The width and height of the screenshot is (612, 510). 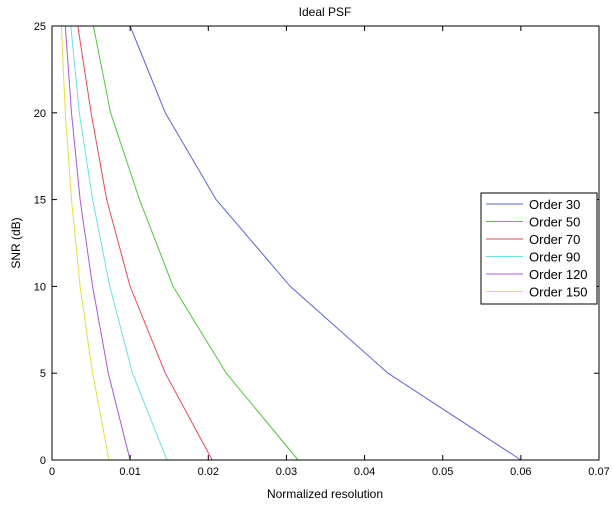 What do you see at coordinates (40, 27) in the screenshot?
I see `y-tick-label: 25` at bounding box center [40, 27].